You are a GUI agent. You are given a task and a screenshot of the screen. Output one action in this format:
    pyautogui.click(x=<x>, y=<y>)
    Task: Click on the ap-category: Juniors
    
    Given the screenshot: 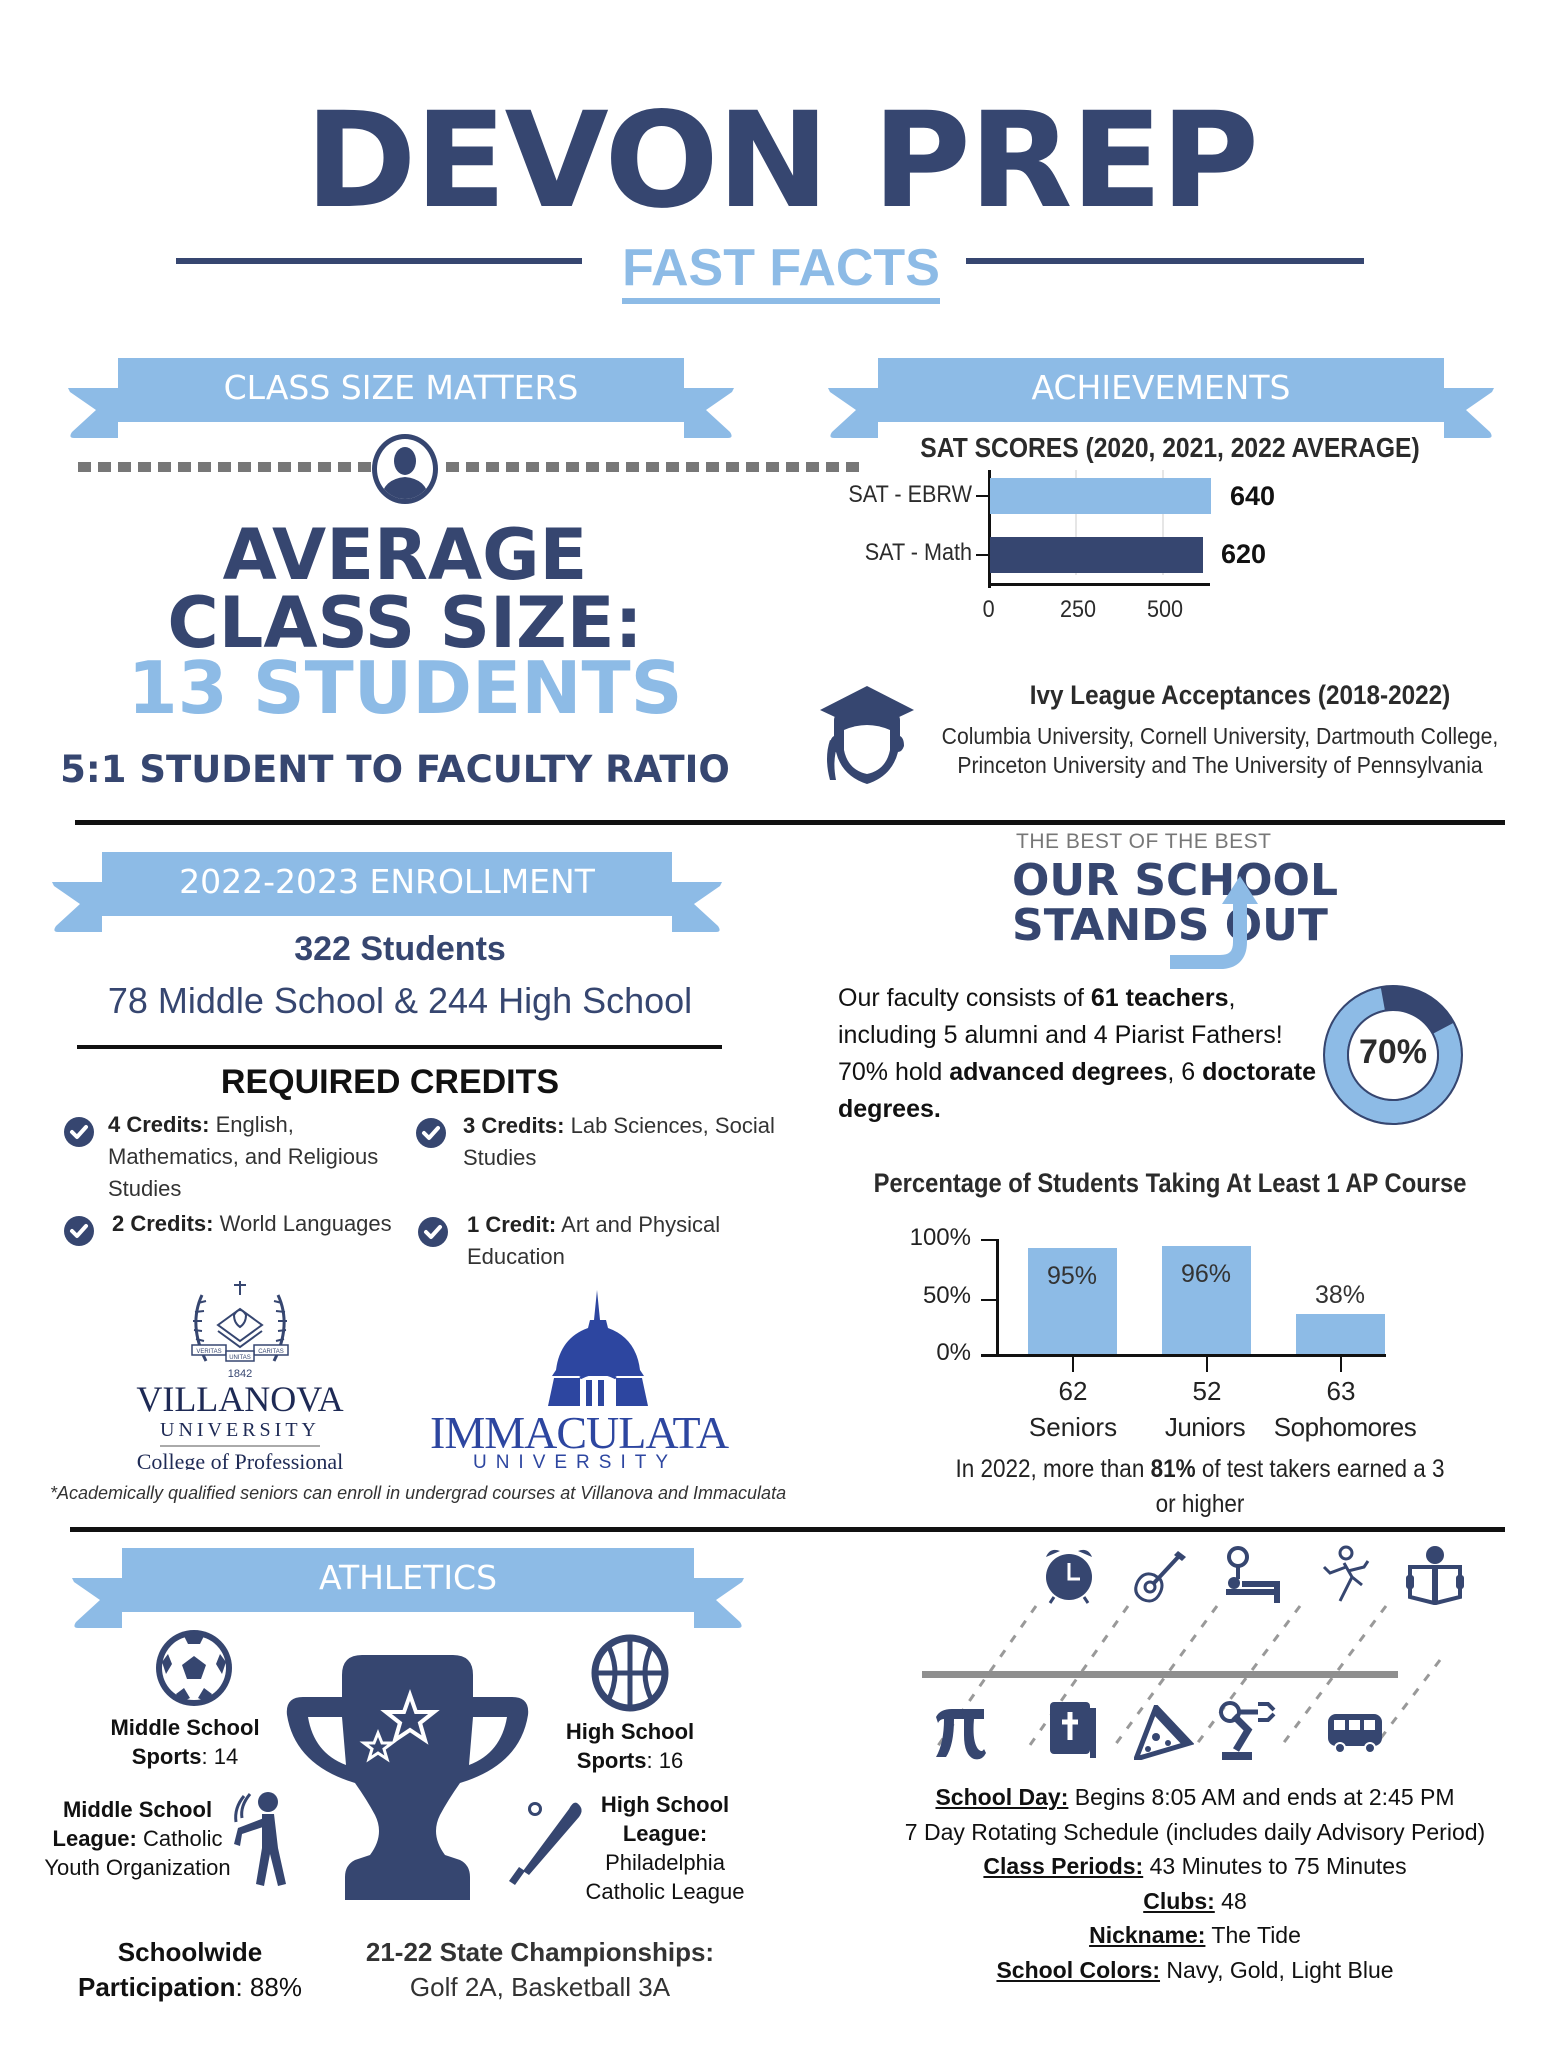 What is the action you would take?
    pyautogui.click(x=1205, y=1427)
    